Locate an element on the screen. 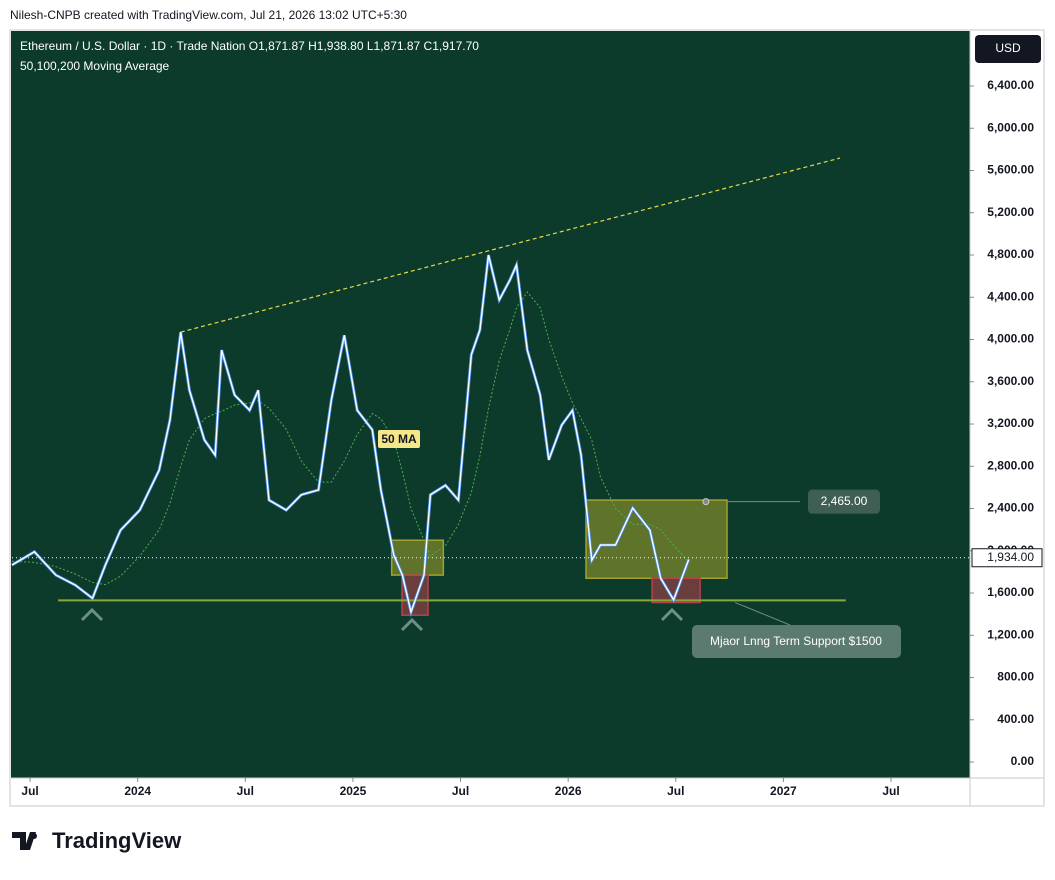 The width and height of the screenshot is (1055, 880). x-tick-label: 2027 is located at coordinates (783, 791).